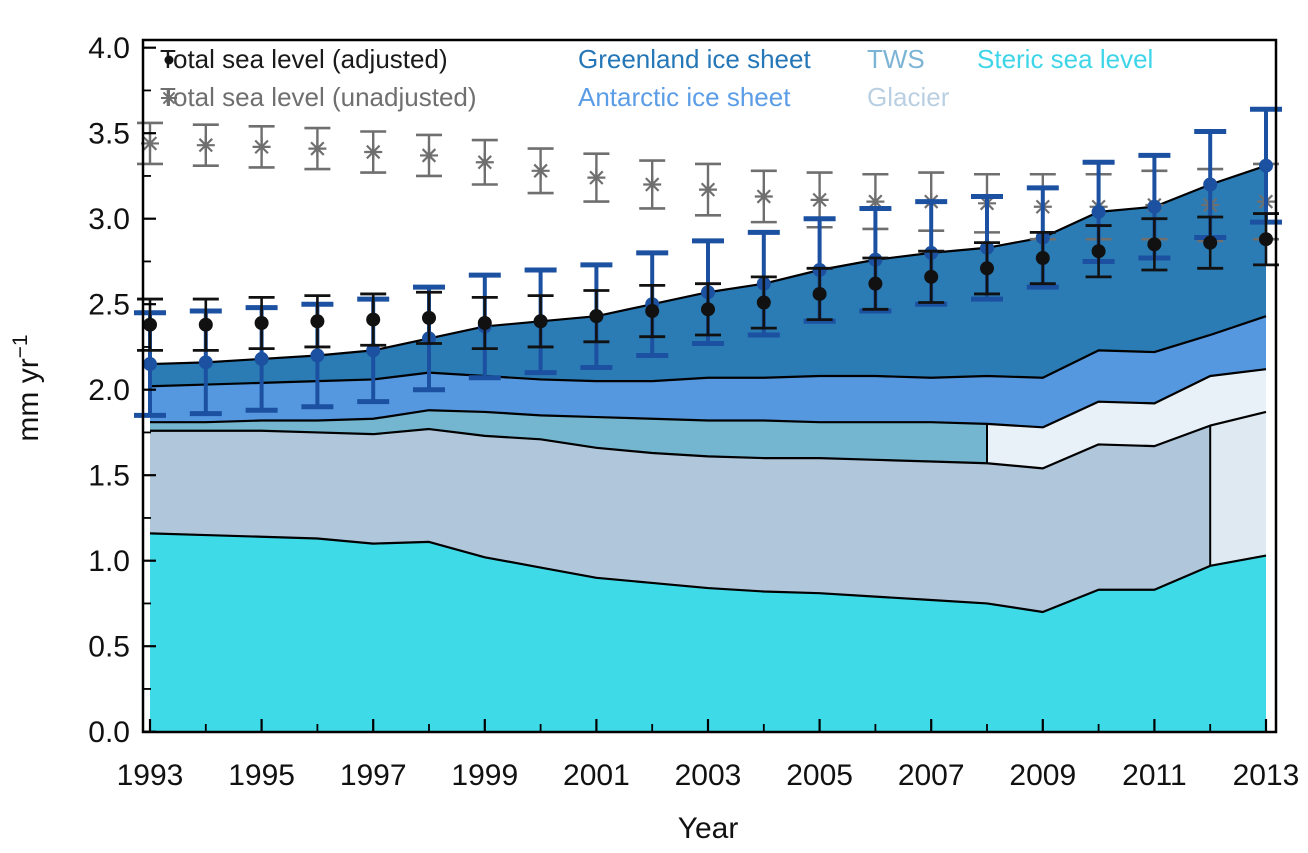 Image resolution: width=1308 pixels, height=853 pixels. Describe the element at coordinates (109, 134) in the screenshot. I see `y-tick-label-3.5: 3.5` at that location.